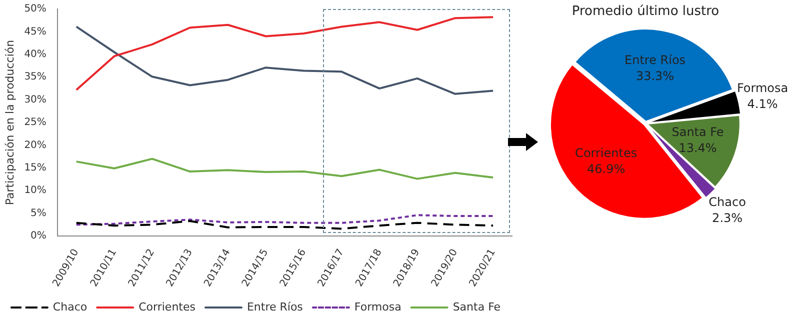  What do you see at coordinates (698, 132) in the screenshot?
I see `slice-label: Santa Fe` at bounding box center [698, 132].